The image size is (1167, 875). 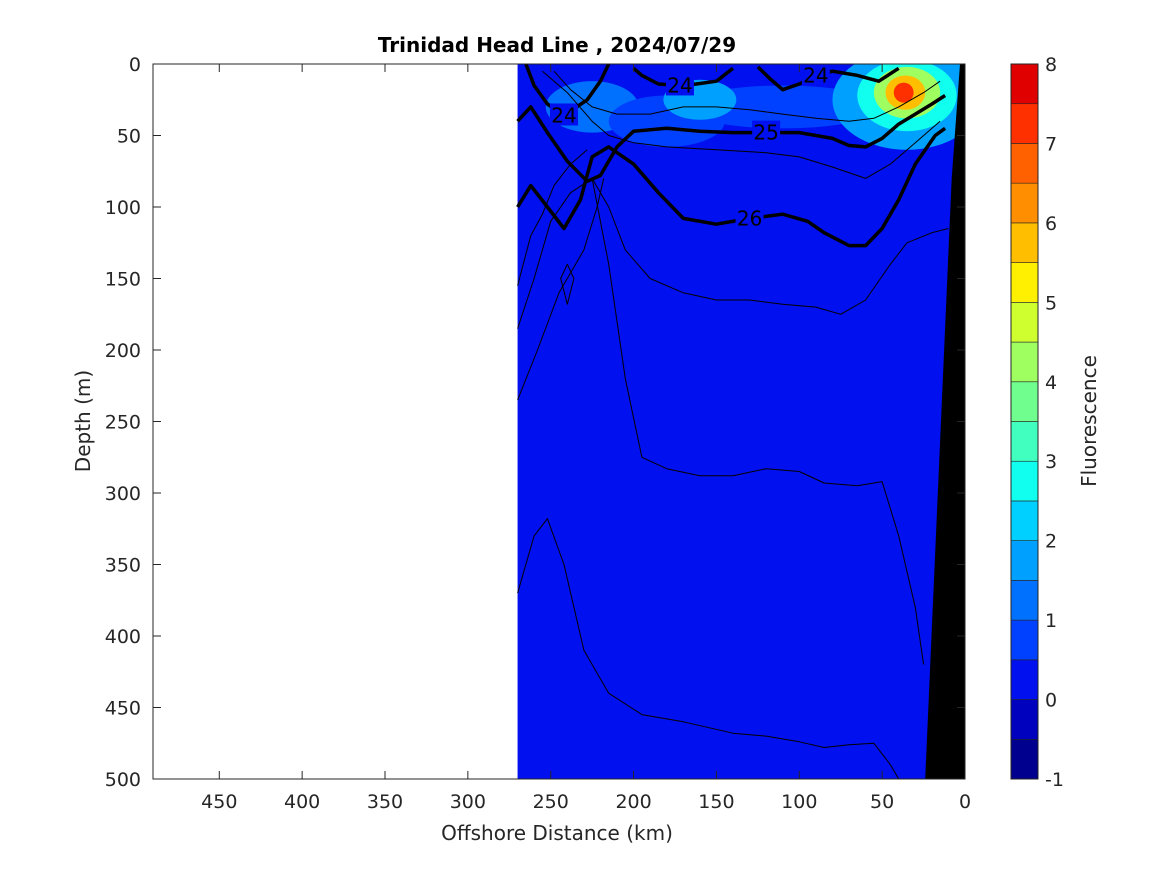 What do you see at coordinates (1051, 542) in the screenshot?
I see `colorbar-tick-label: 2` at bounding box center [1051, 542].